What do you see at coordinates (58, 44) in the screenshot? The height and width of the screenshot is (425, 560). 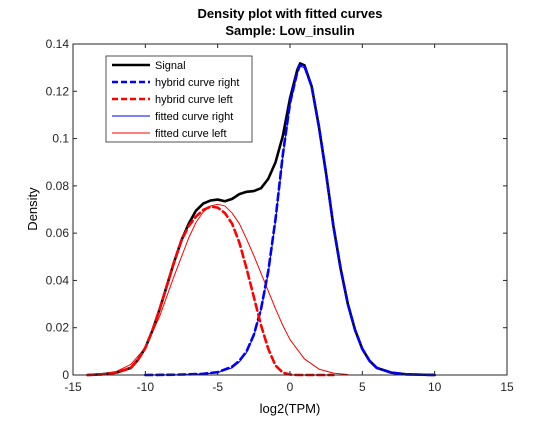 I see `y-tick-label: 0.14` at bounding box center [58, 44].